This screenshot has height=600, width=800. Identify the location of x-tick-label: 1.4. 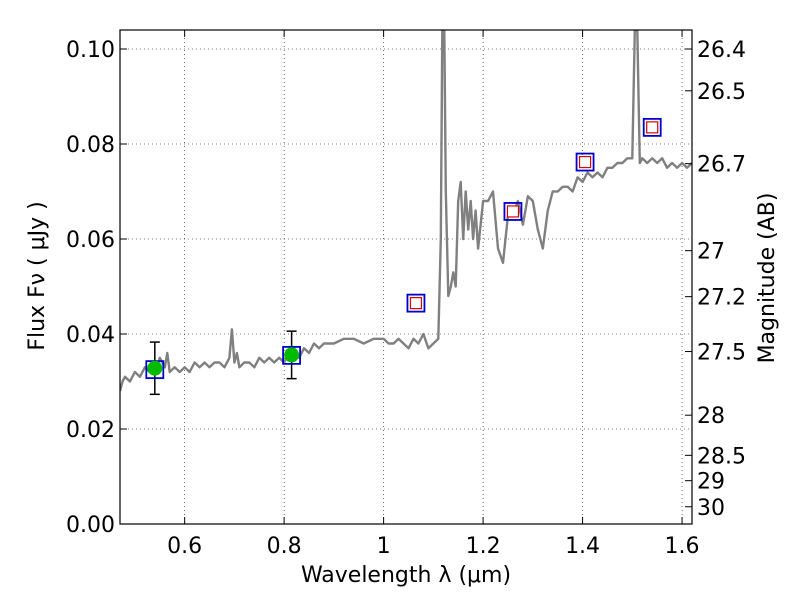
(582, 546).